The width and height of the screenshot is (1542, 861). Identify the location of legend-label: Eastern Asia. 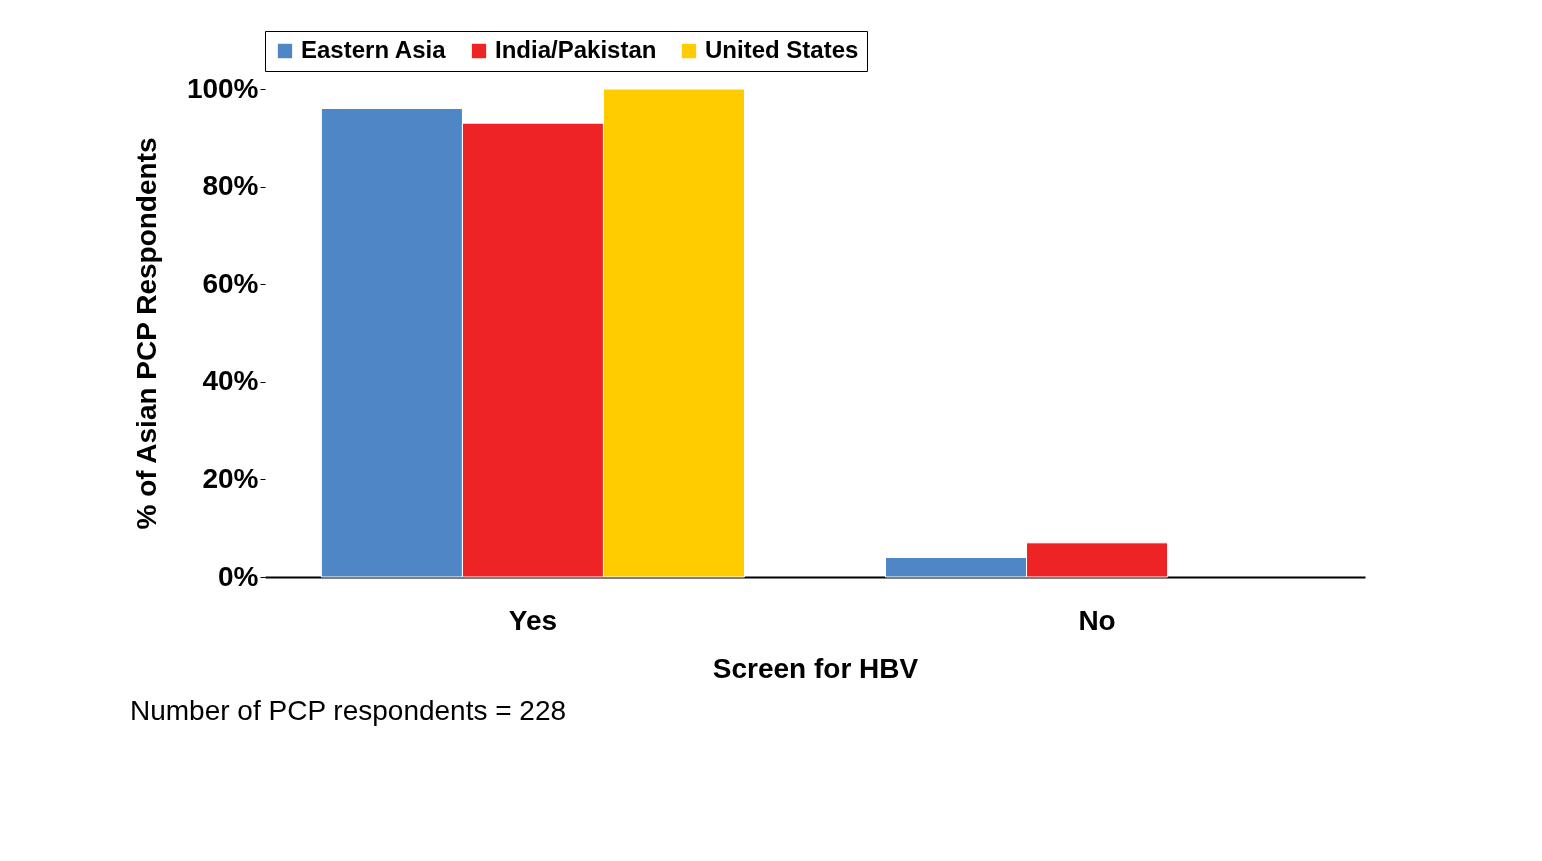
(374, 49).